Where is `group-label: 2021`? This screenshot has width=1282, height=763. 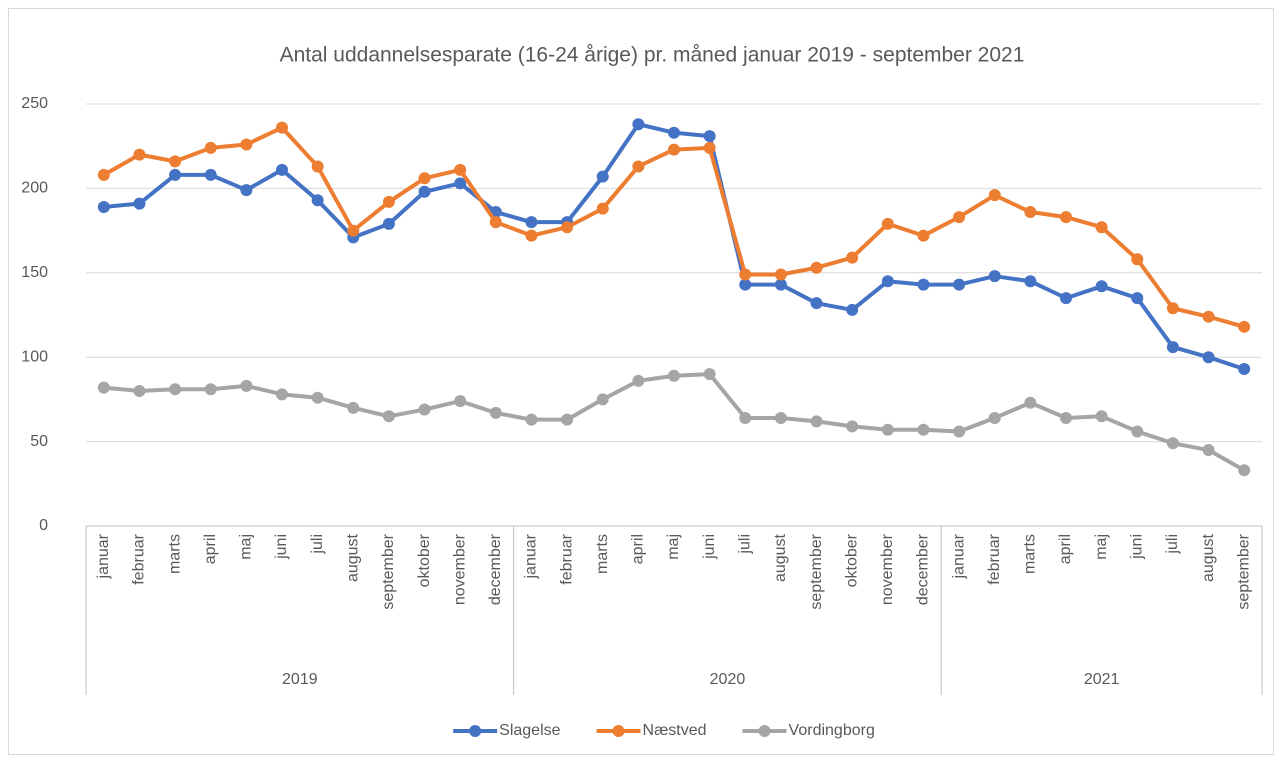 group-label: 2021 is located at coordinates (1102, 679).